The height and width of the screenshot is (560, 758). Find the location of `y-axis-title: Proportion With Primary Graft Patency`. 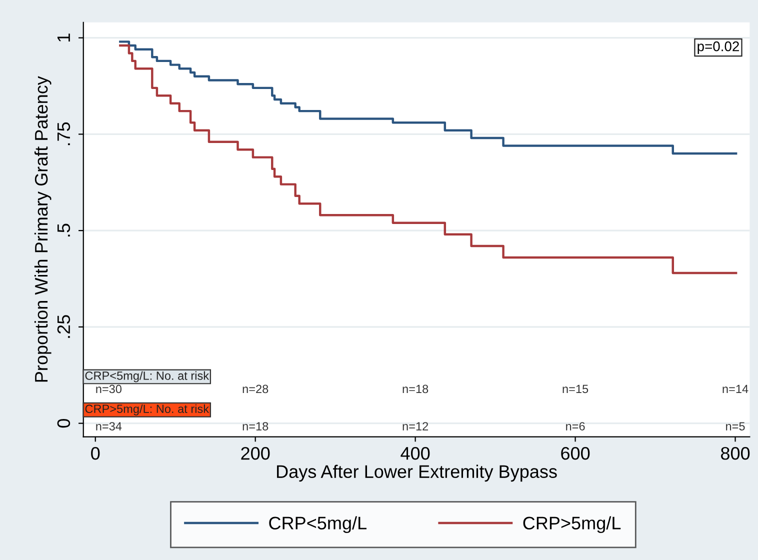

y-axis-title: Proportion With Primary Graft Patency is located at coordinates (43, 229).